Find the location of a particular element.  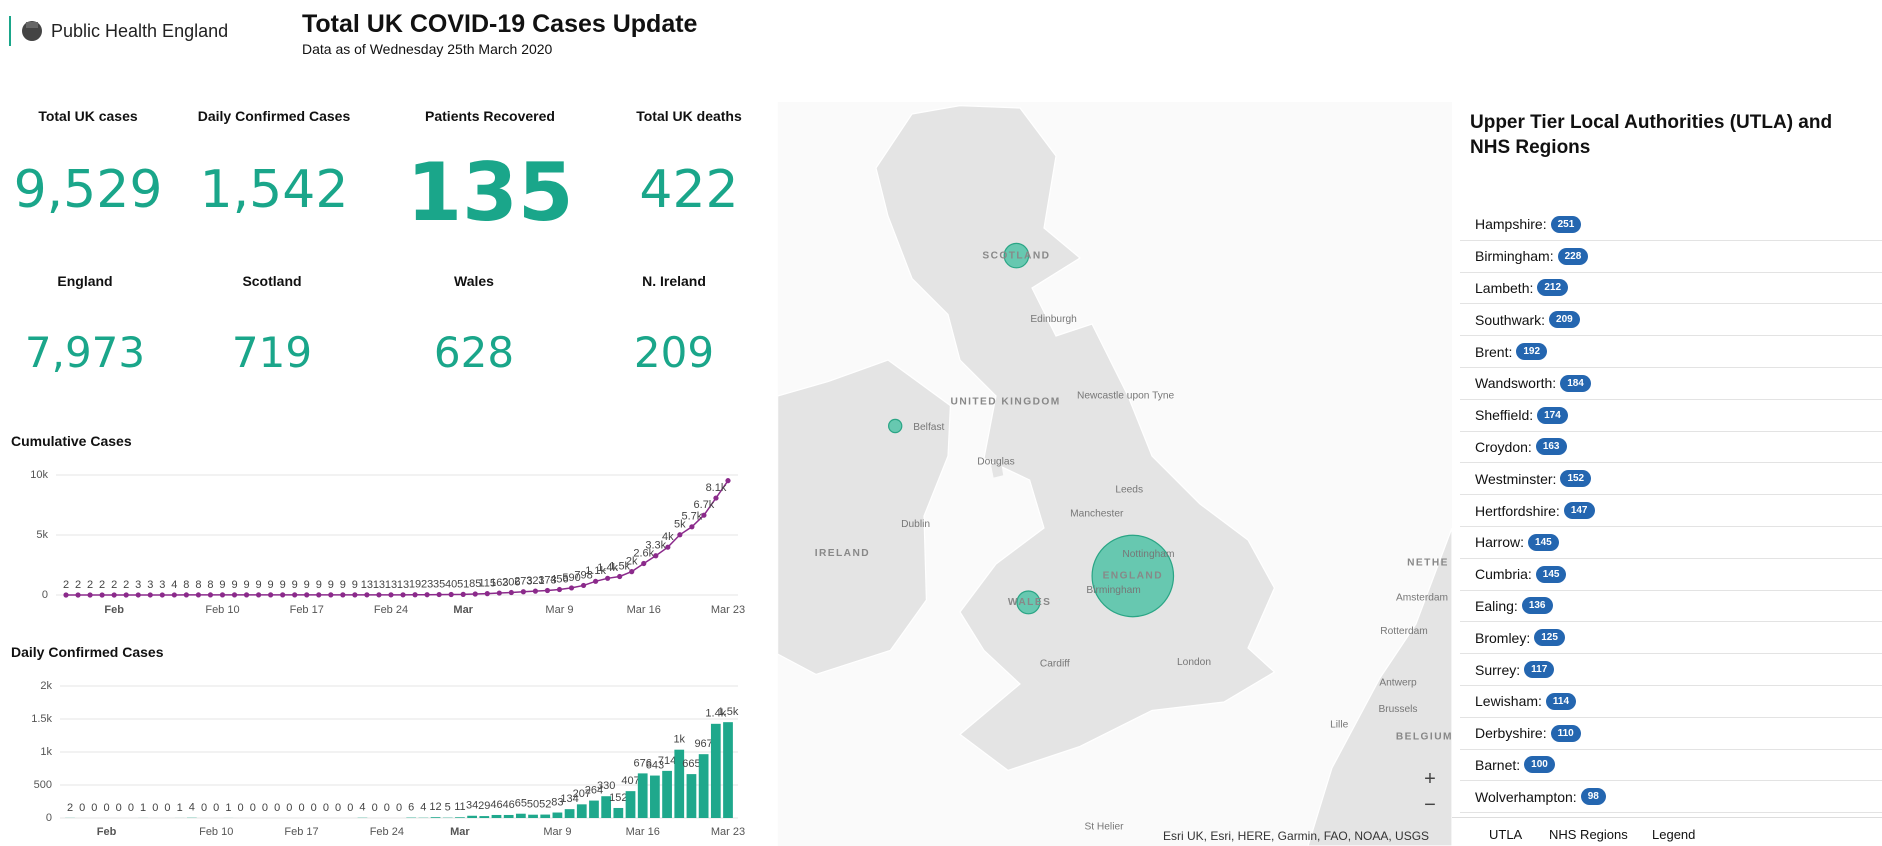

utla-row: Brent: 192 is located at coordinates (1671, 352).